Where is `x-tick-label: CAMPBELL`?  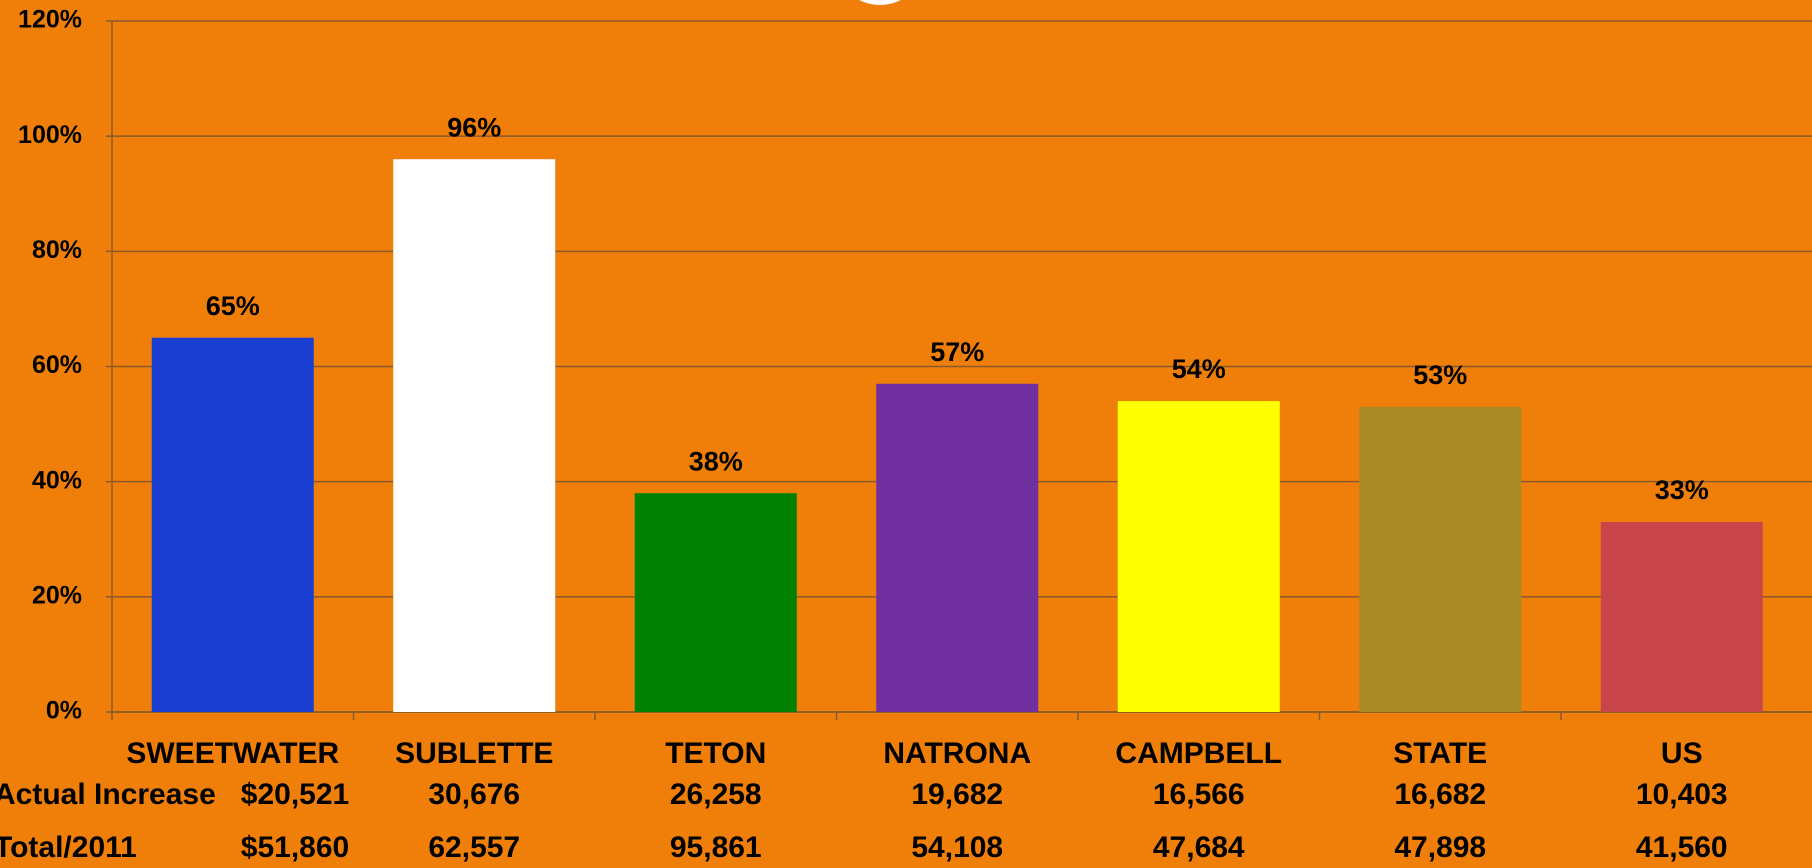 x-tick-label: CAMPBELL is located at coordinates (1198, 753).